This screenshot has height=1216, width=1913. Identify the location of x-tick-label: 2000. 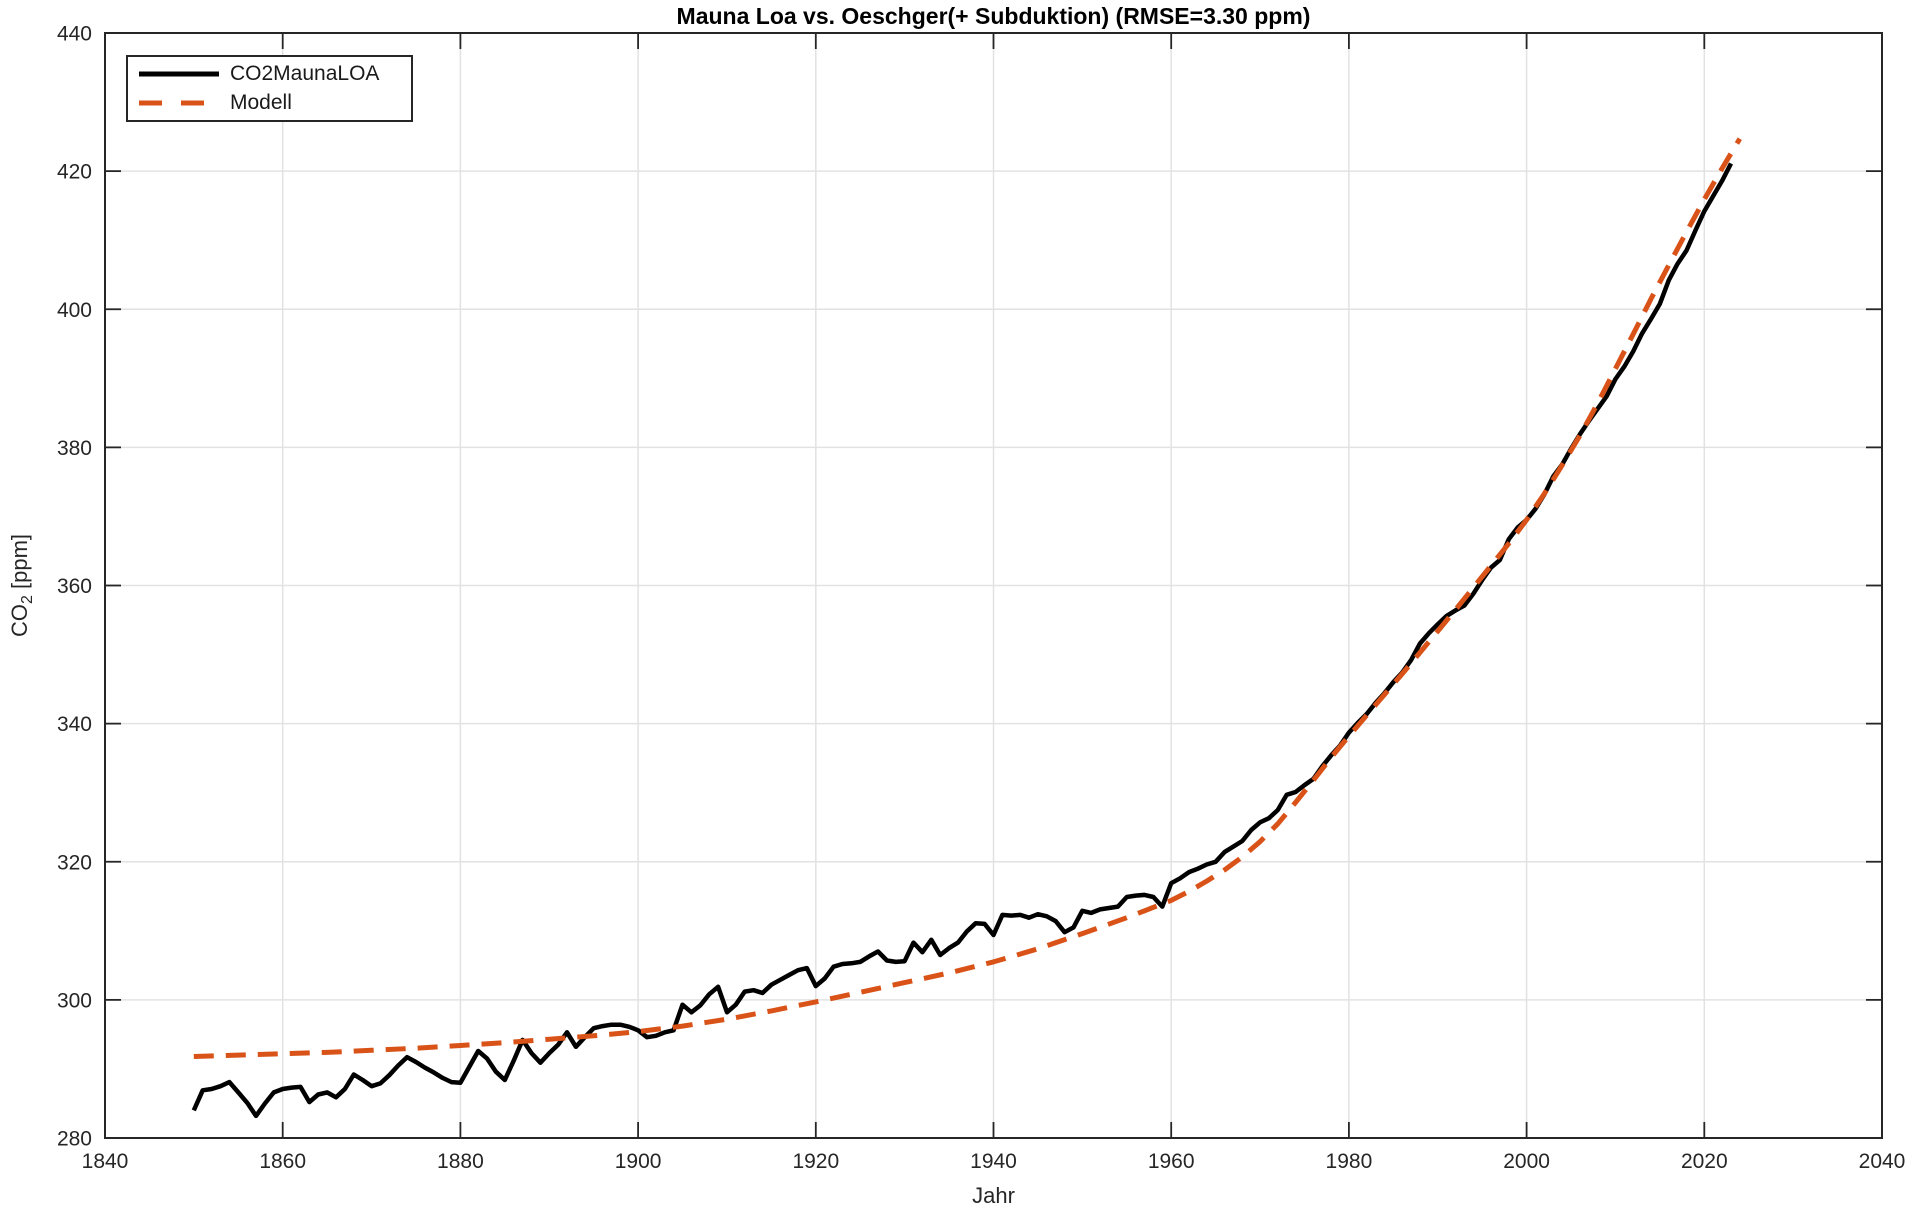
(1526, 1161).